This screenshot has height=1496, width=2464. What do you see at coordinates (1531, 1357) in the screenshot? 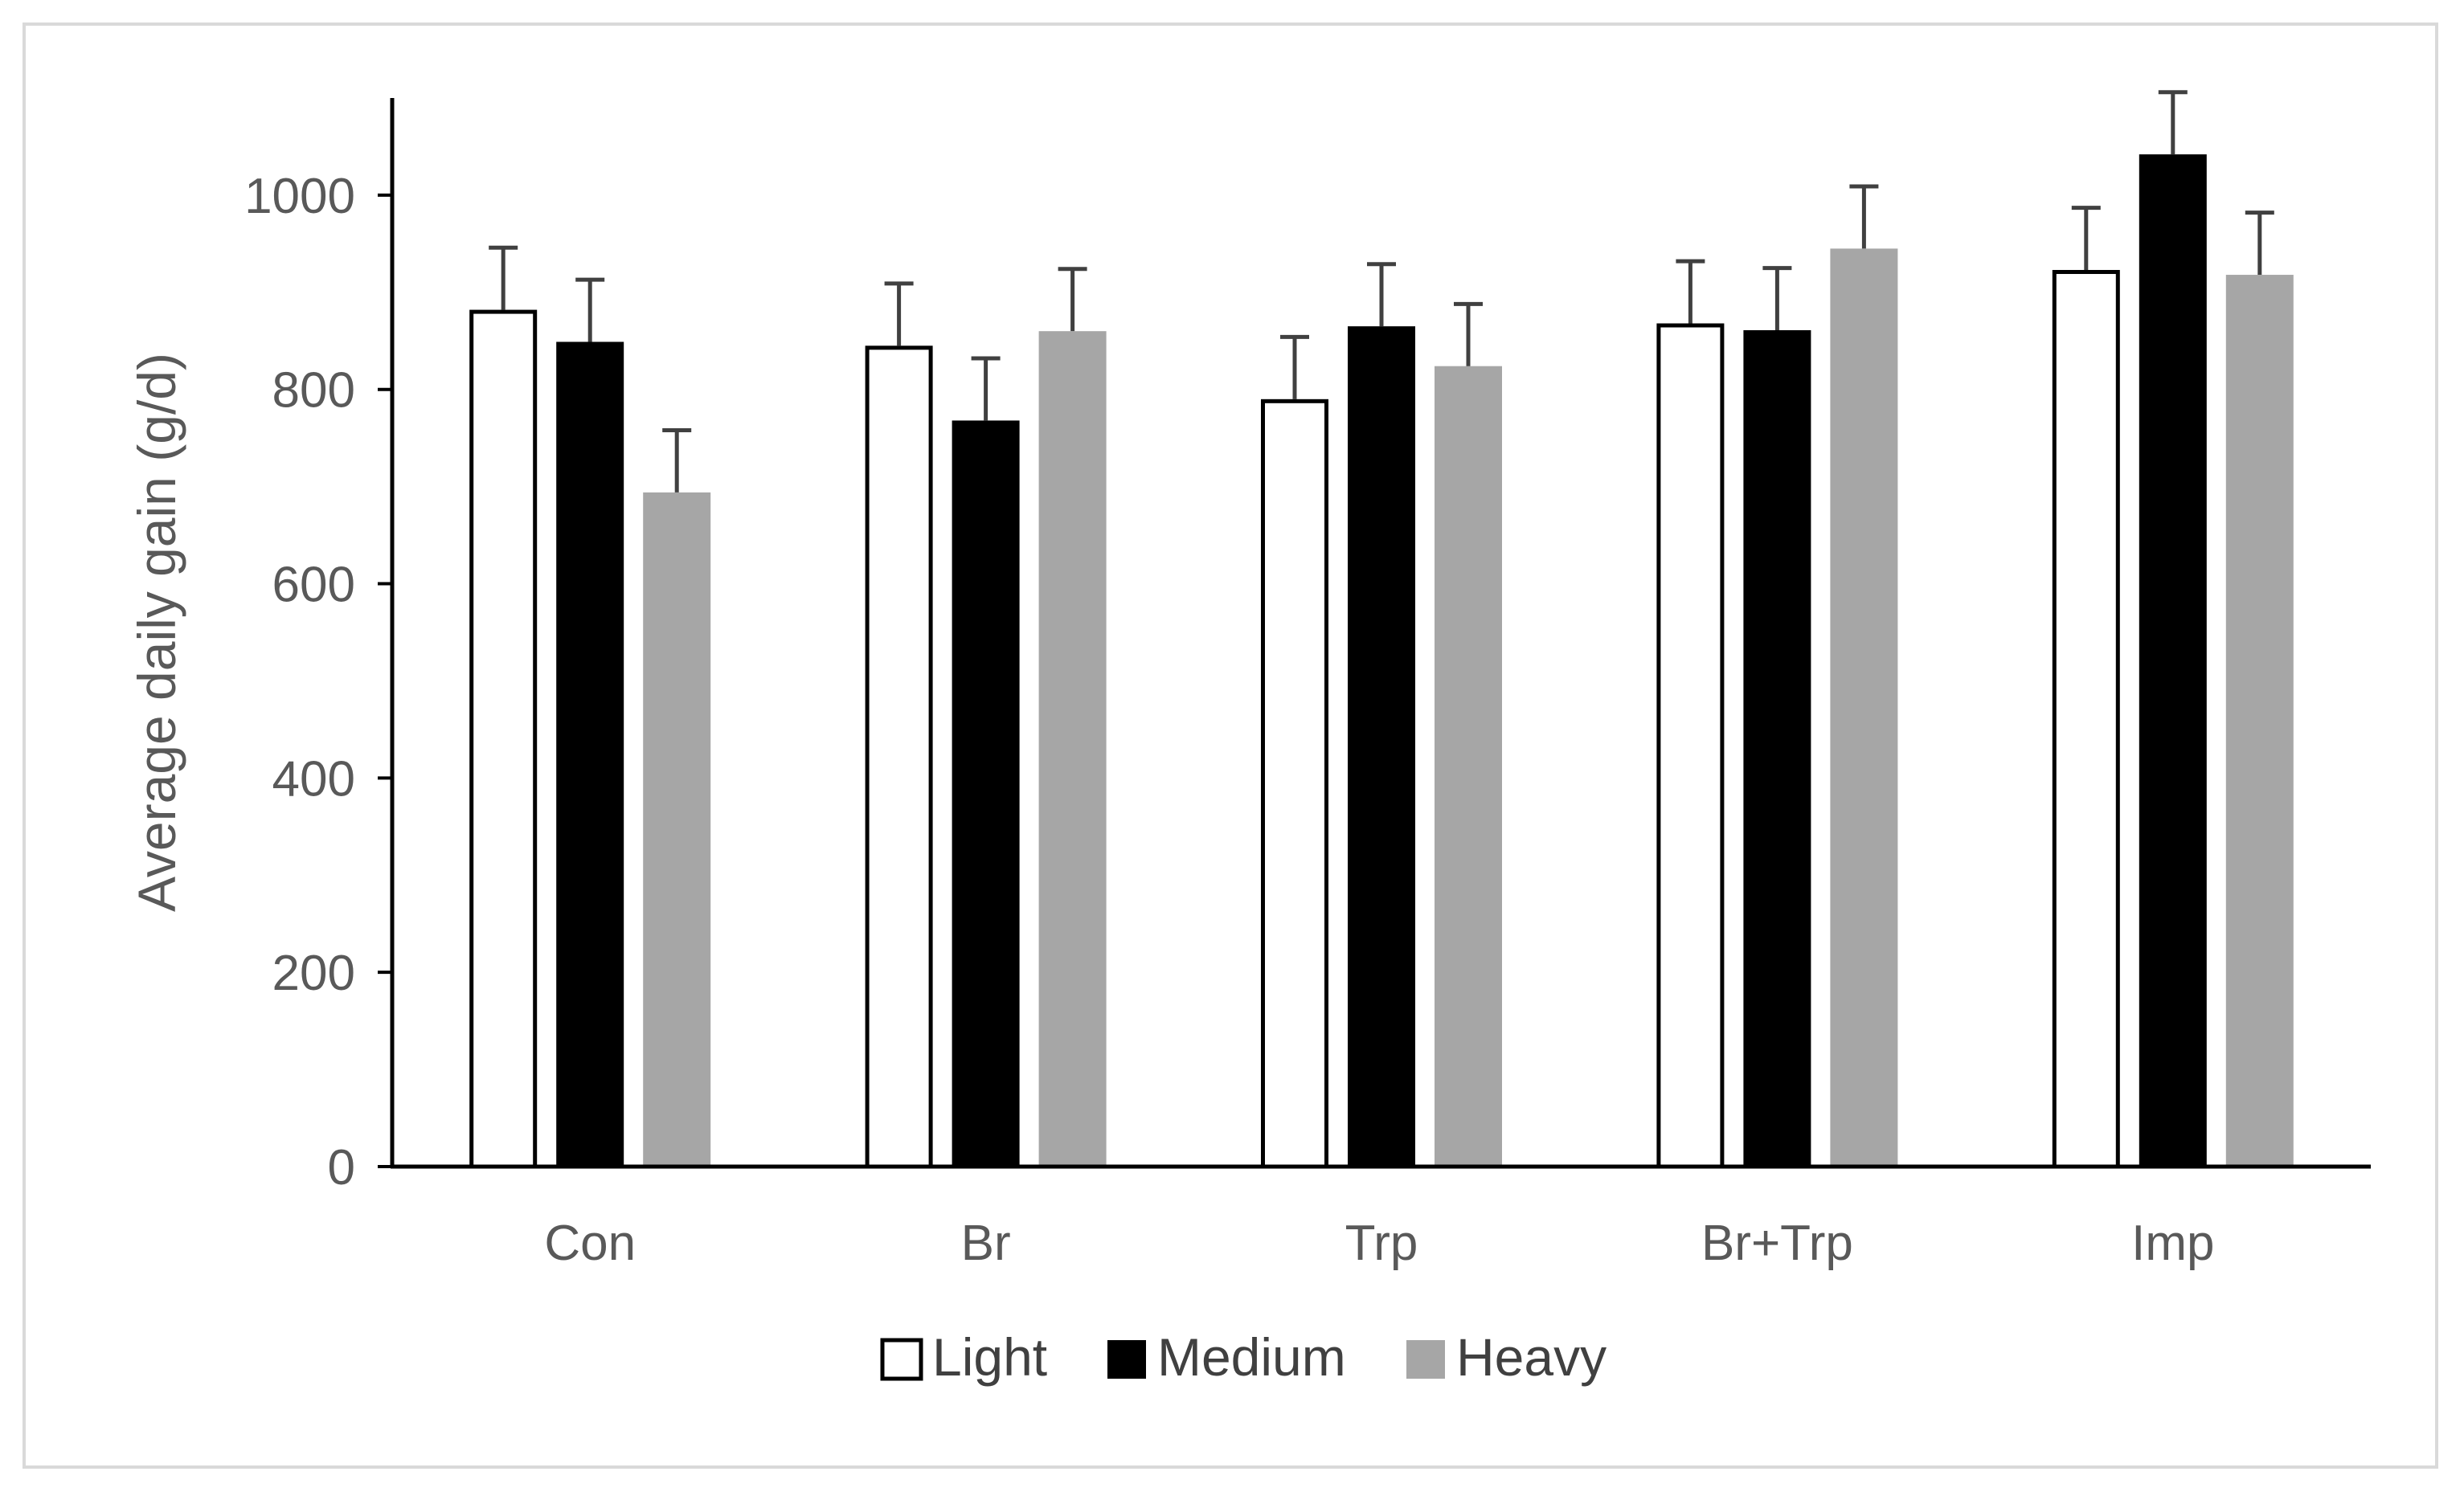
I see `legend-label-heavy: Heavy` at bounding box center [1531, 1357].